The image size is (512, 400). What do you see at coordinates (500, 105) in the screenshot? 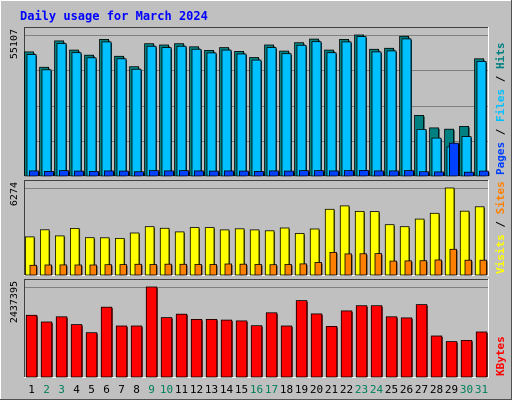
I see `panel-1-legend-files: Files` at bounding box center [500, 105].